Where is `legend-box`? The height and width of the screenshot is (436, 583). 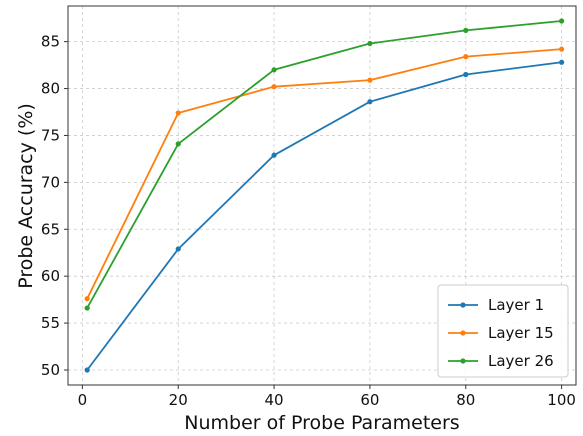 legend-box is located at coordinates (503, 331).